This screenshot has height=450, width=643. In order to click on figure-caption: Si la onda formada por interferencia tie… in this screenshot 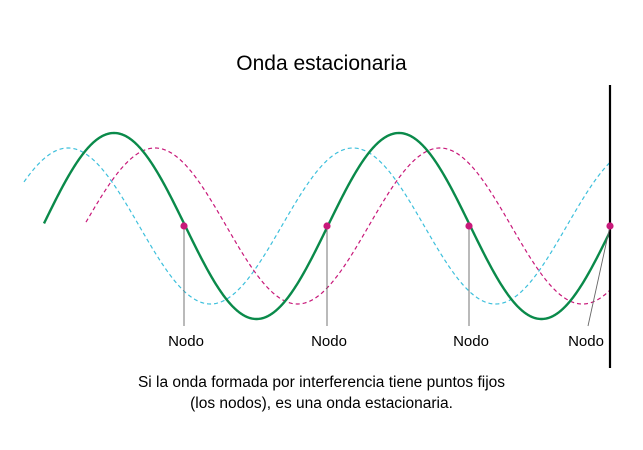, I will do `click(321, 393)`.